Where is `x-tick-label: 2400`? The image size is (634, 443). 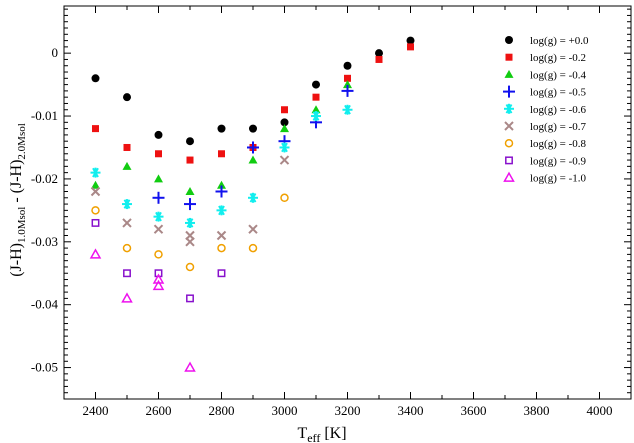 x-tick-label: 2400 is located at coordinates (96, 410).